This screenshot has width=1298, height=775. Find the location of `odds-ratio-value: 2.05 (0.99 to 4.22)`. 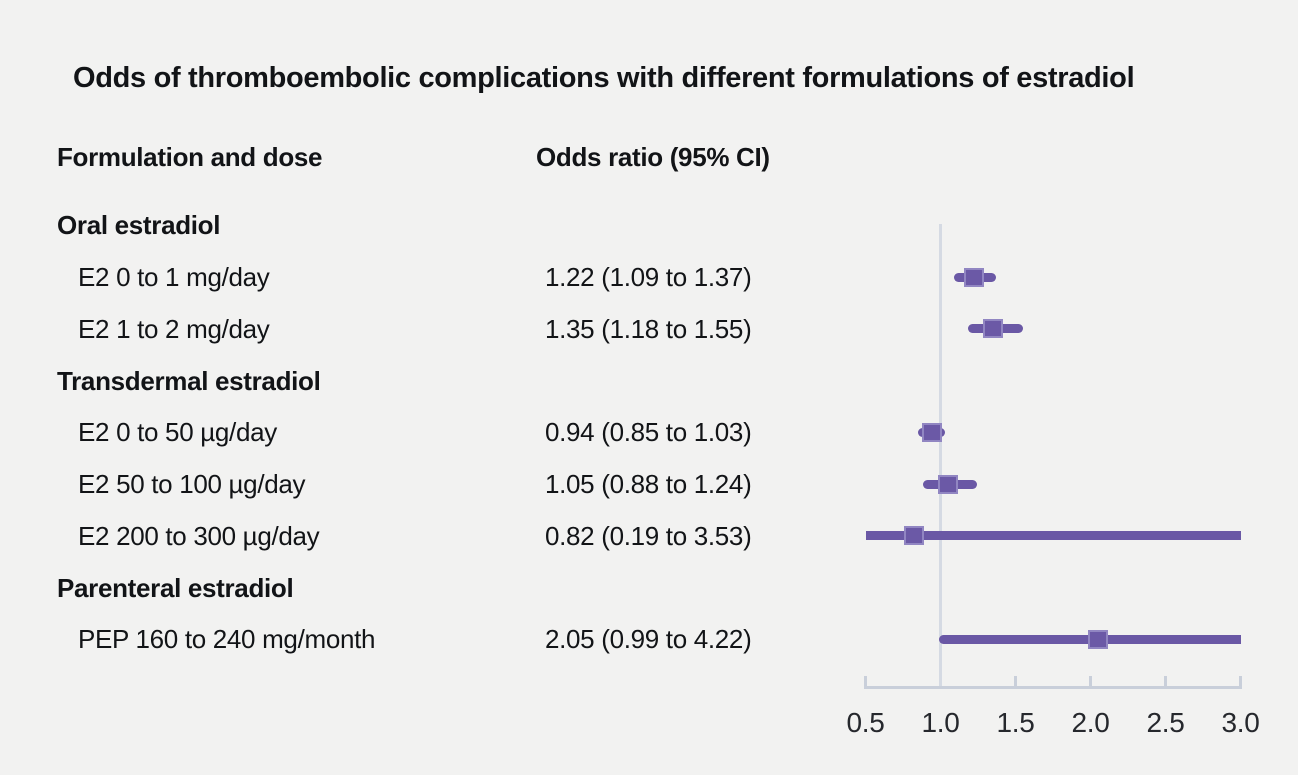

odds-ratio-value: 2.05 (0.99 to 4.22) is located at coordinates (648, 639).